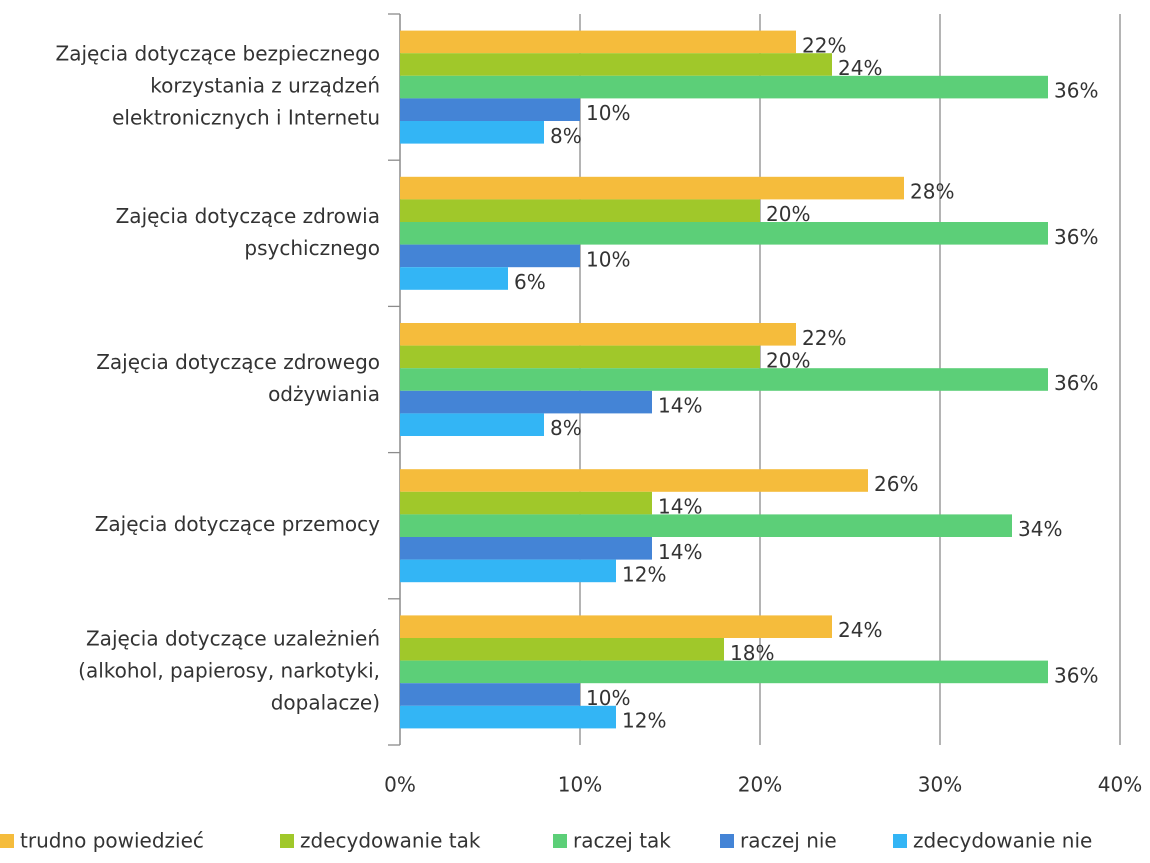 The height and width of the screenshot is (863, 1150). I want to click on category-label: Zajęcia dotyczące uzależnień, so click(233, 638).